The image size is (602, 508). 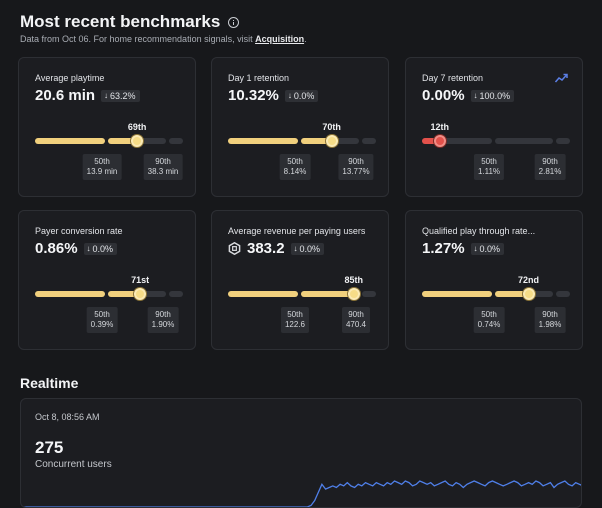 I want to click on p90-benchmark-box: 90th 1.98%, so click(x=550, y=320).